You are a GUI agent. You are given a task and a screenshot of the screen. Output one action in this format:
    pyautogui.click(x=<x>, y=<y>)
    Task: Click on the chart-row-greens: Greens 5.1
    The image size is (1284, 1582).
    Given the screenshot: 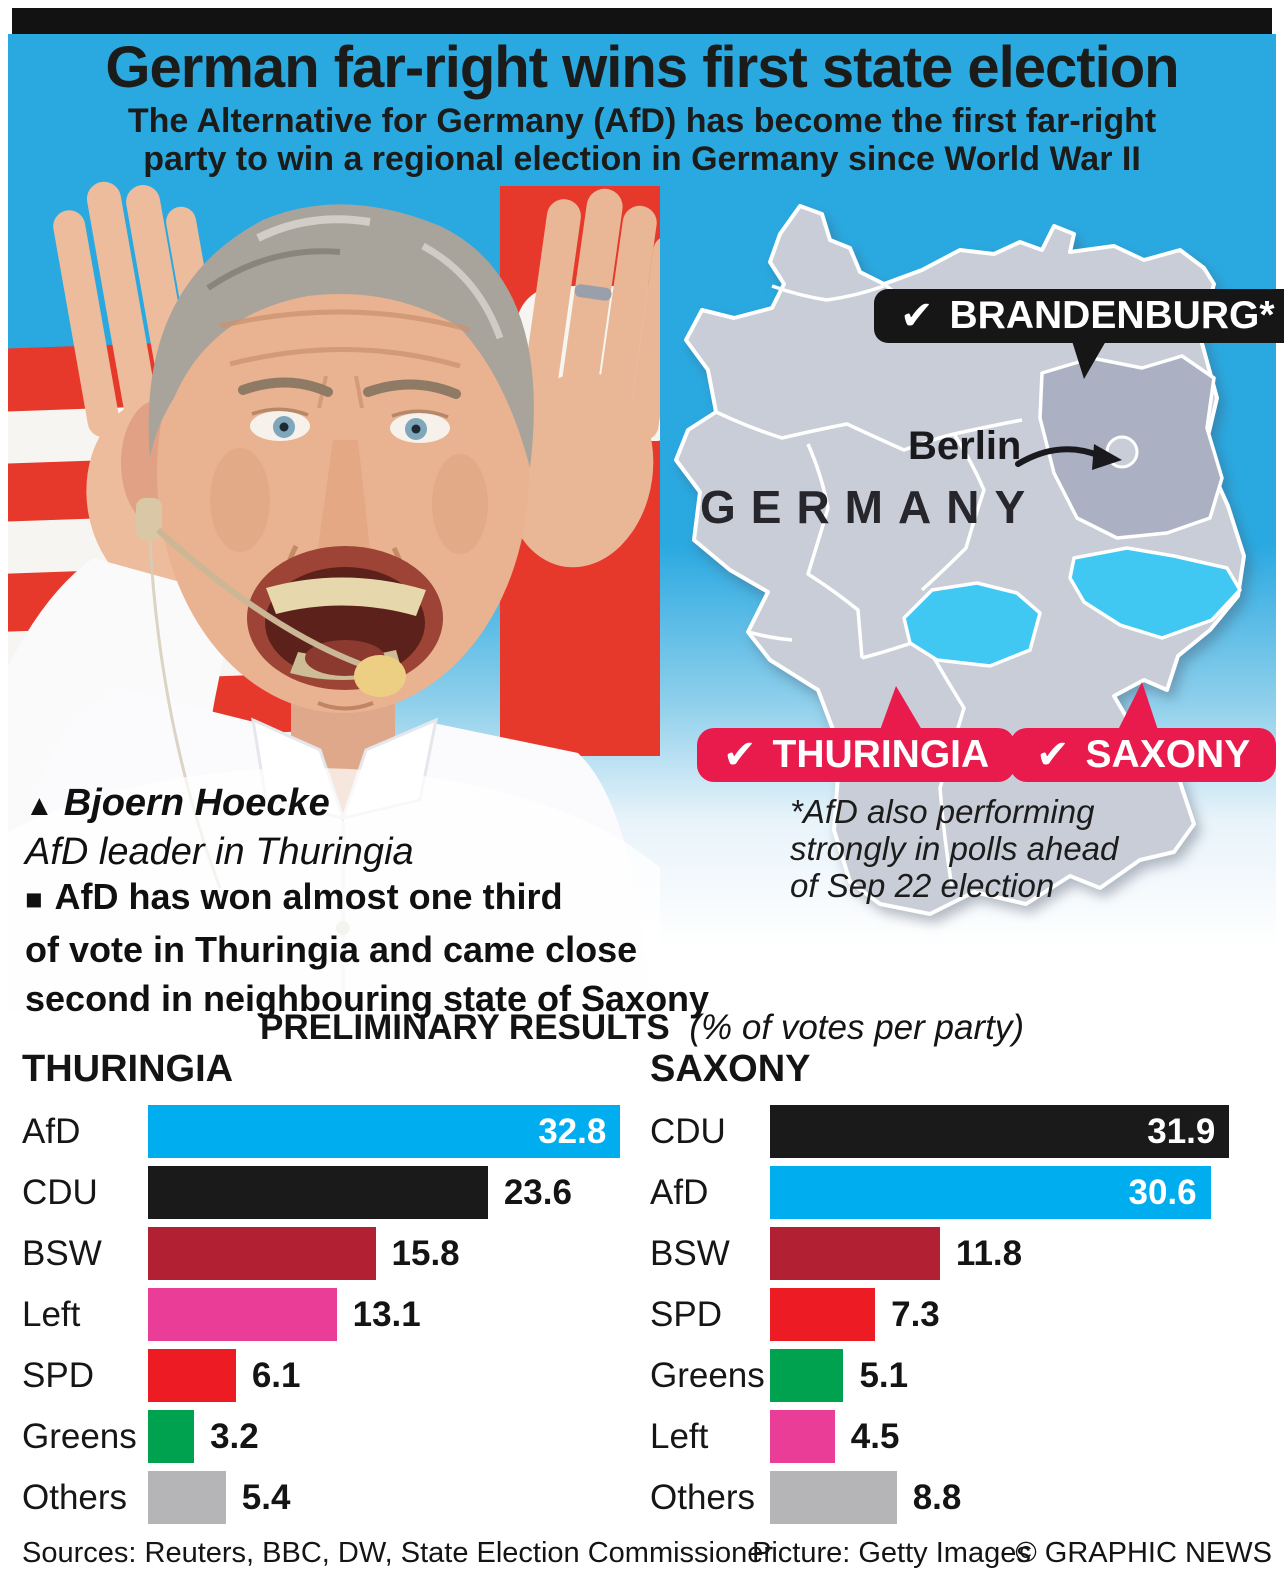 What is the action you would take?
    pyautogui.click(x=939, y=1375)
    